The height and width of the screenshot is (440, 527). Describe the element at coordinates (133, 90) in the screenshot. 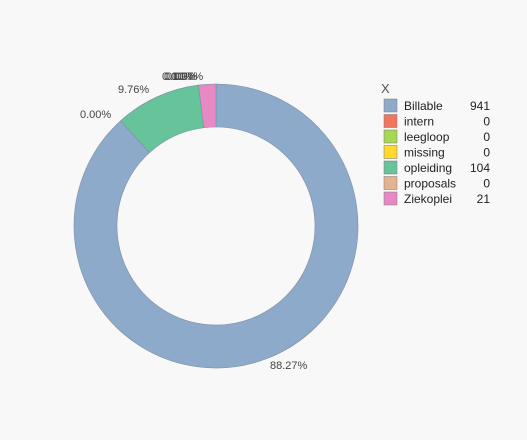

I see `pct-label-opleiding: 9.76%` at that location.